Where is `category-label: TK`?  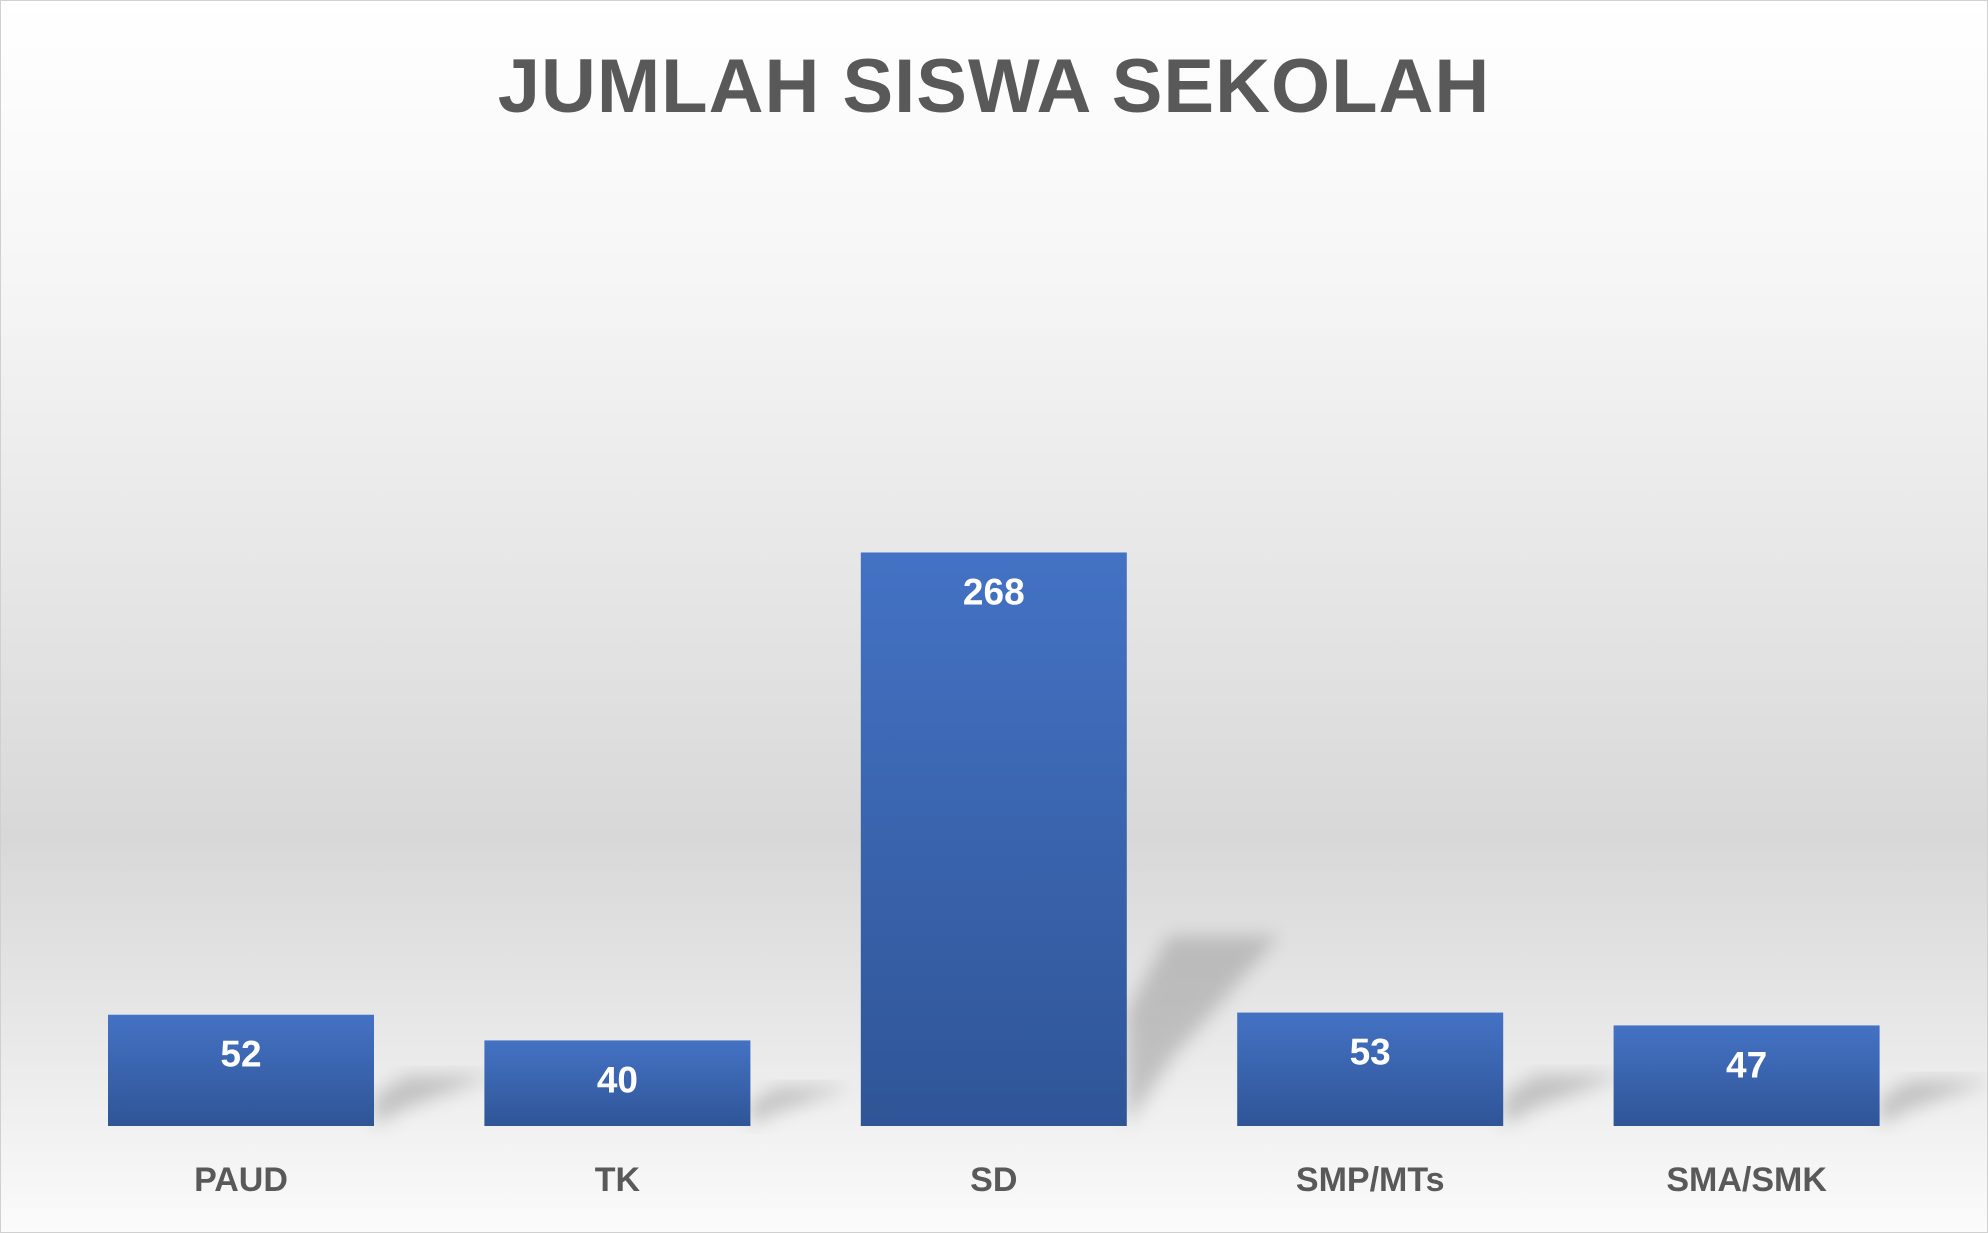 category-label: TK is located at coordinates (618, 1180).